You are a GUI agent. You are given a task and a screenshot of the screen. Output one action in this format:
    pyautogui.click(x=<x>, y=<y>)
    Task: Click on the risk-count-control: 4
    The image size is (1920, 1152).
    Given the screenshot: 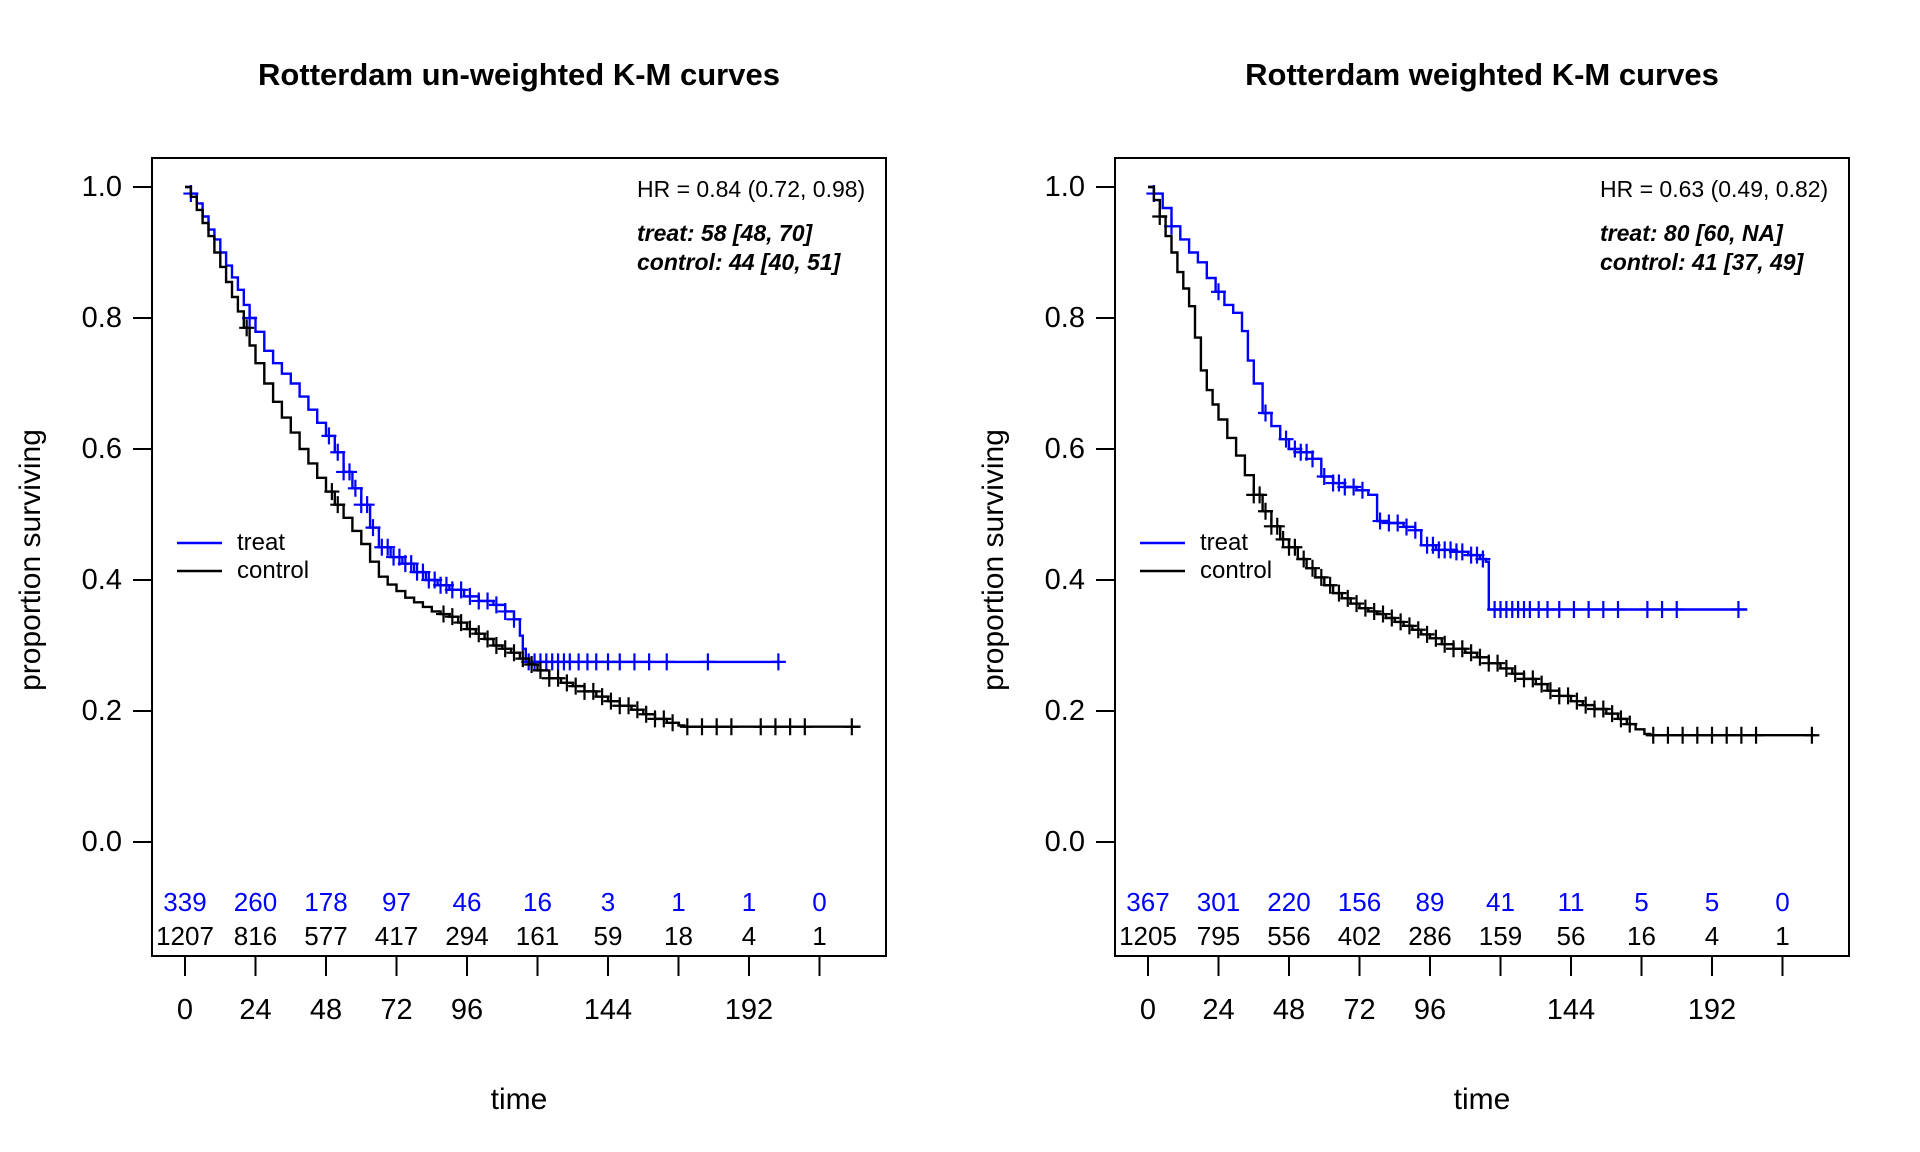 What is the action you would take?
    pyautogui.click(x=749, y=936)
    